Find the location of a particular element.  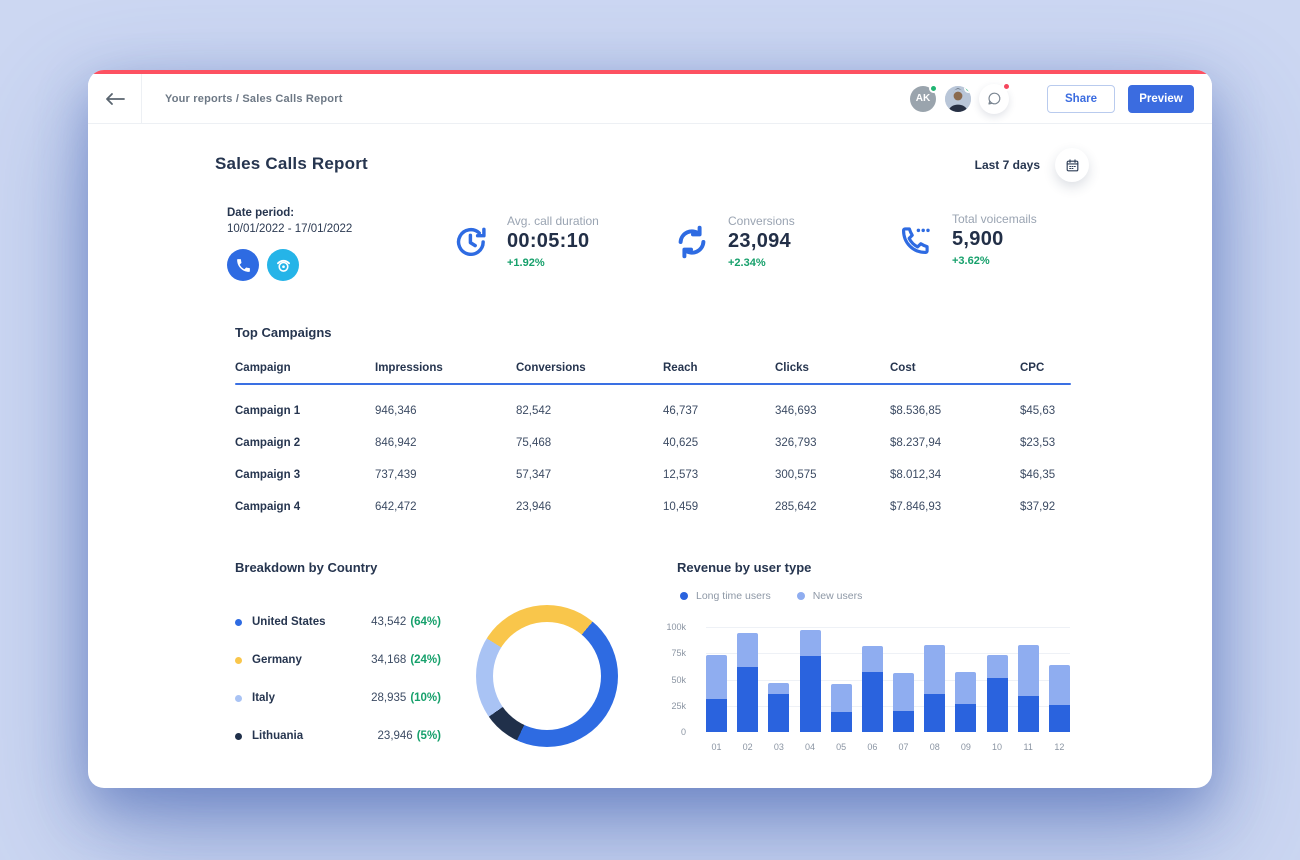

kpi-value: 00:05:10 is located at coordinates (548, 241).